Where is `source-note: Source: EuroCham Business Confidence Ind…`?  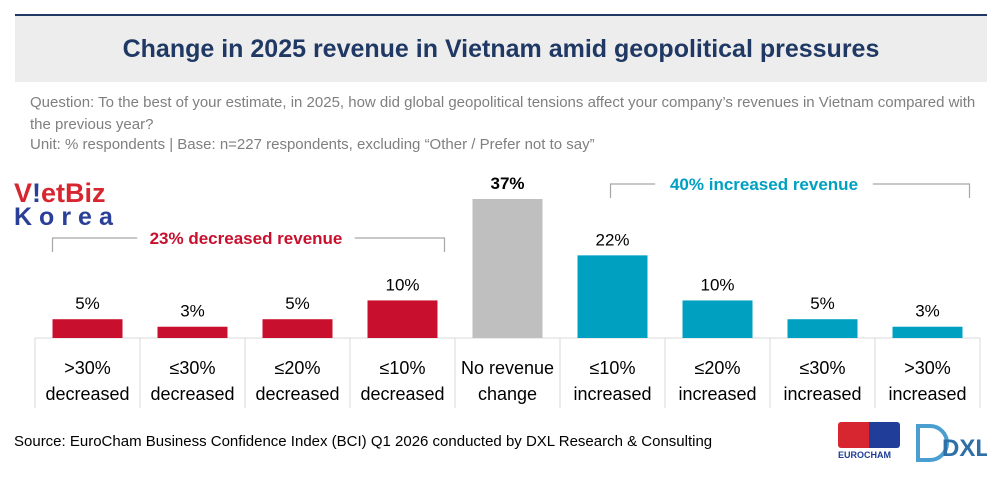 source-note: Source: EuroCham Business Confidence Ind… is located at coordinates (363, 441).